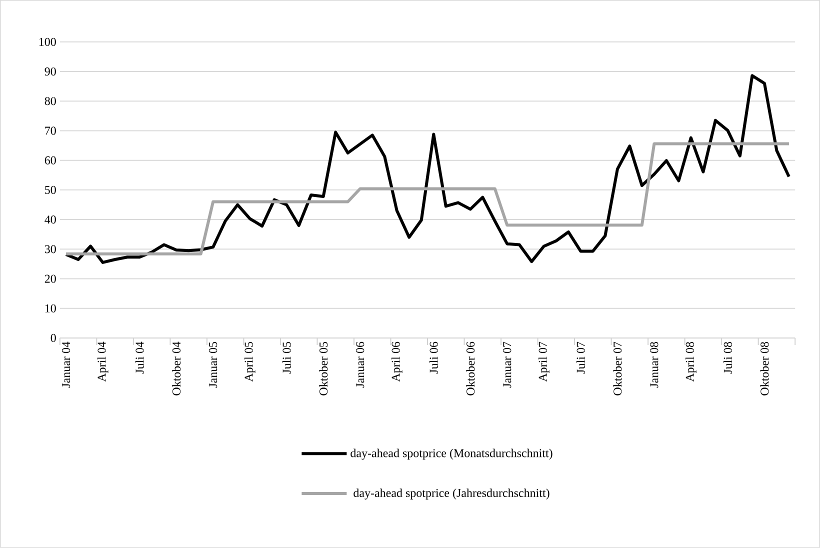 The width and height of the screenshot is (820, 548). Describe the element at coordinates (654, 365) in the screenshot. I see `x-tick-label: Januar 08` at that location.